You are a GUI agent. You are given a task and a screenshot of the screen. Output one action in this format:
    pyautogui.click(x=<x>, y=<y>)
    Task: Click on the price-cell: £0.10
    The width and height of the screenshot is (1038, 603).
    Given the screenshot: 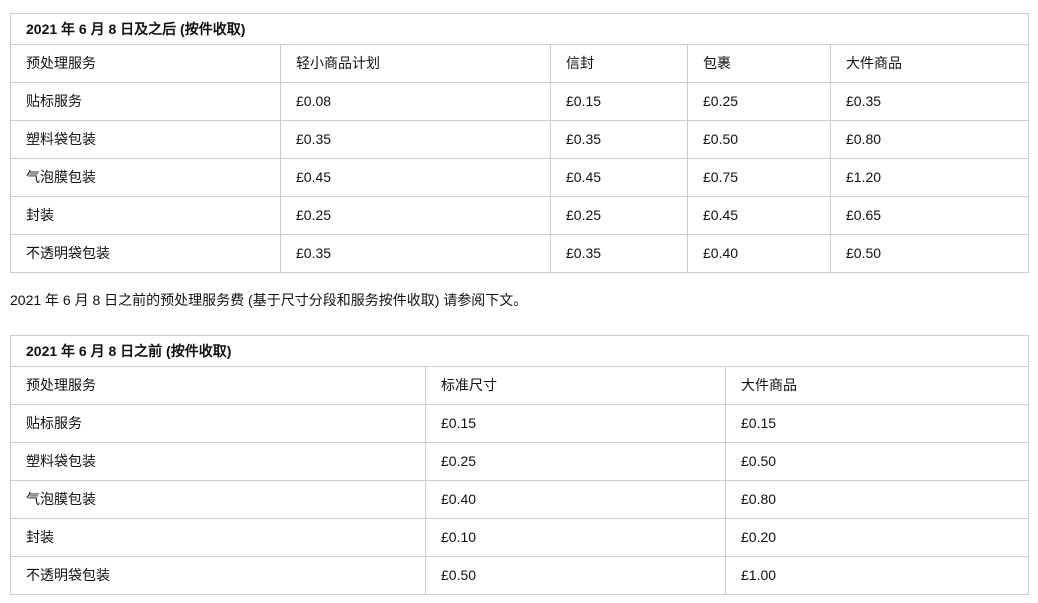 What is the action you would take?
    pyautogui.click(x=575, y=537)
    